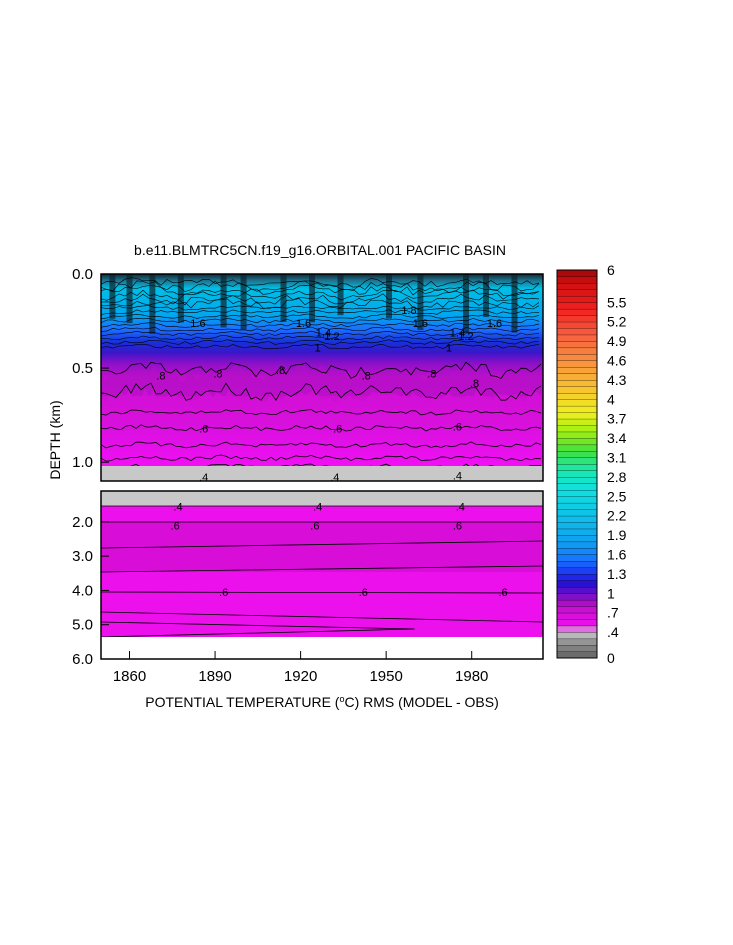  I want to click on lower-panel-frame, so click(322, 575).